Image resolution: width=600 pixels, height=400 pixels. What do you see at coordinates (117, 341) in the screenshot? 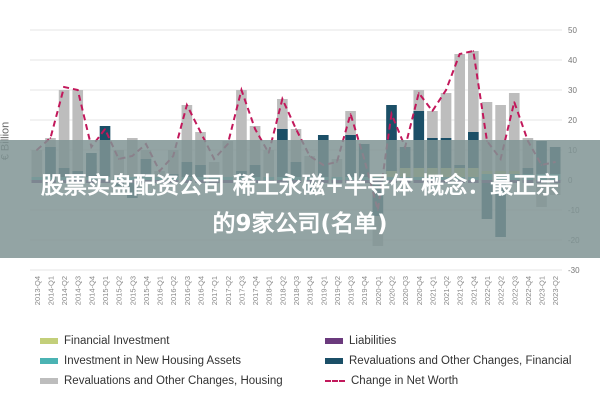
I see `legend-label: Financial Investment` at bounding box center [117, 341].